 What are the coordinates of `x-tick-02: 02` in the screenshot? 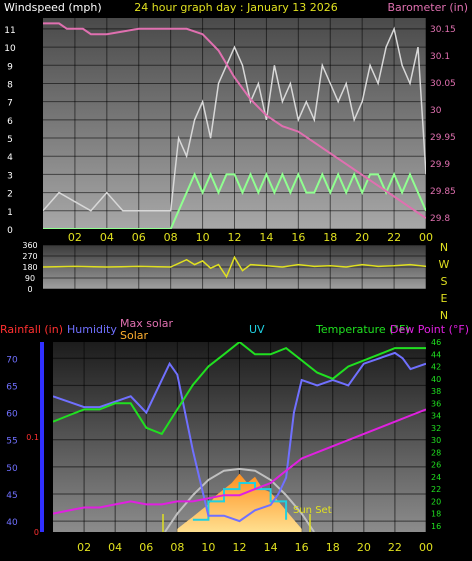 It's located at (75, 237).